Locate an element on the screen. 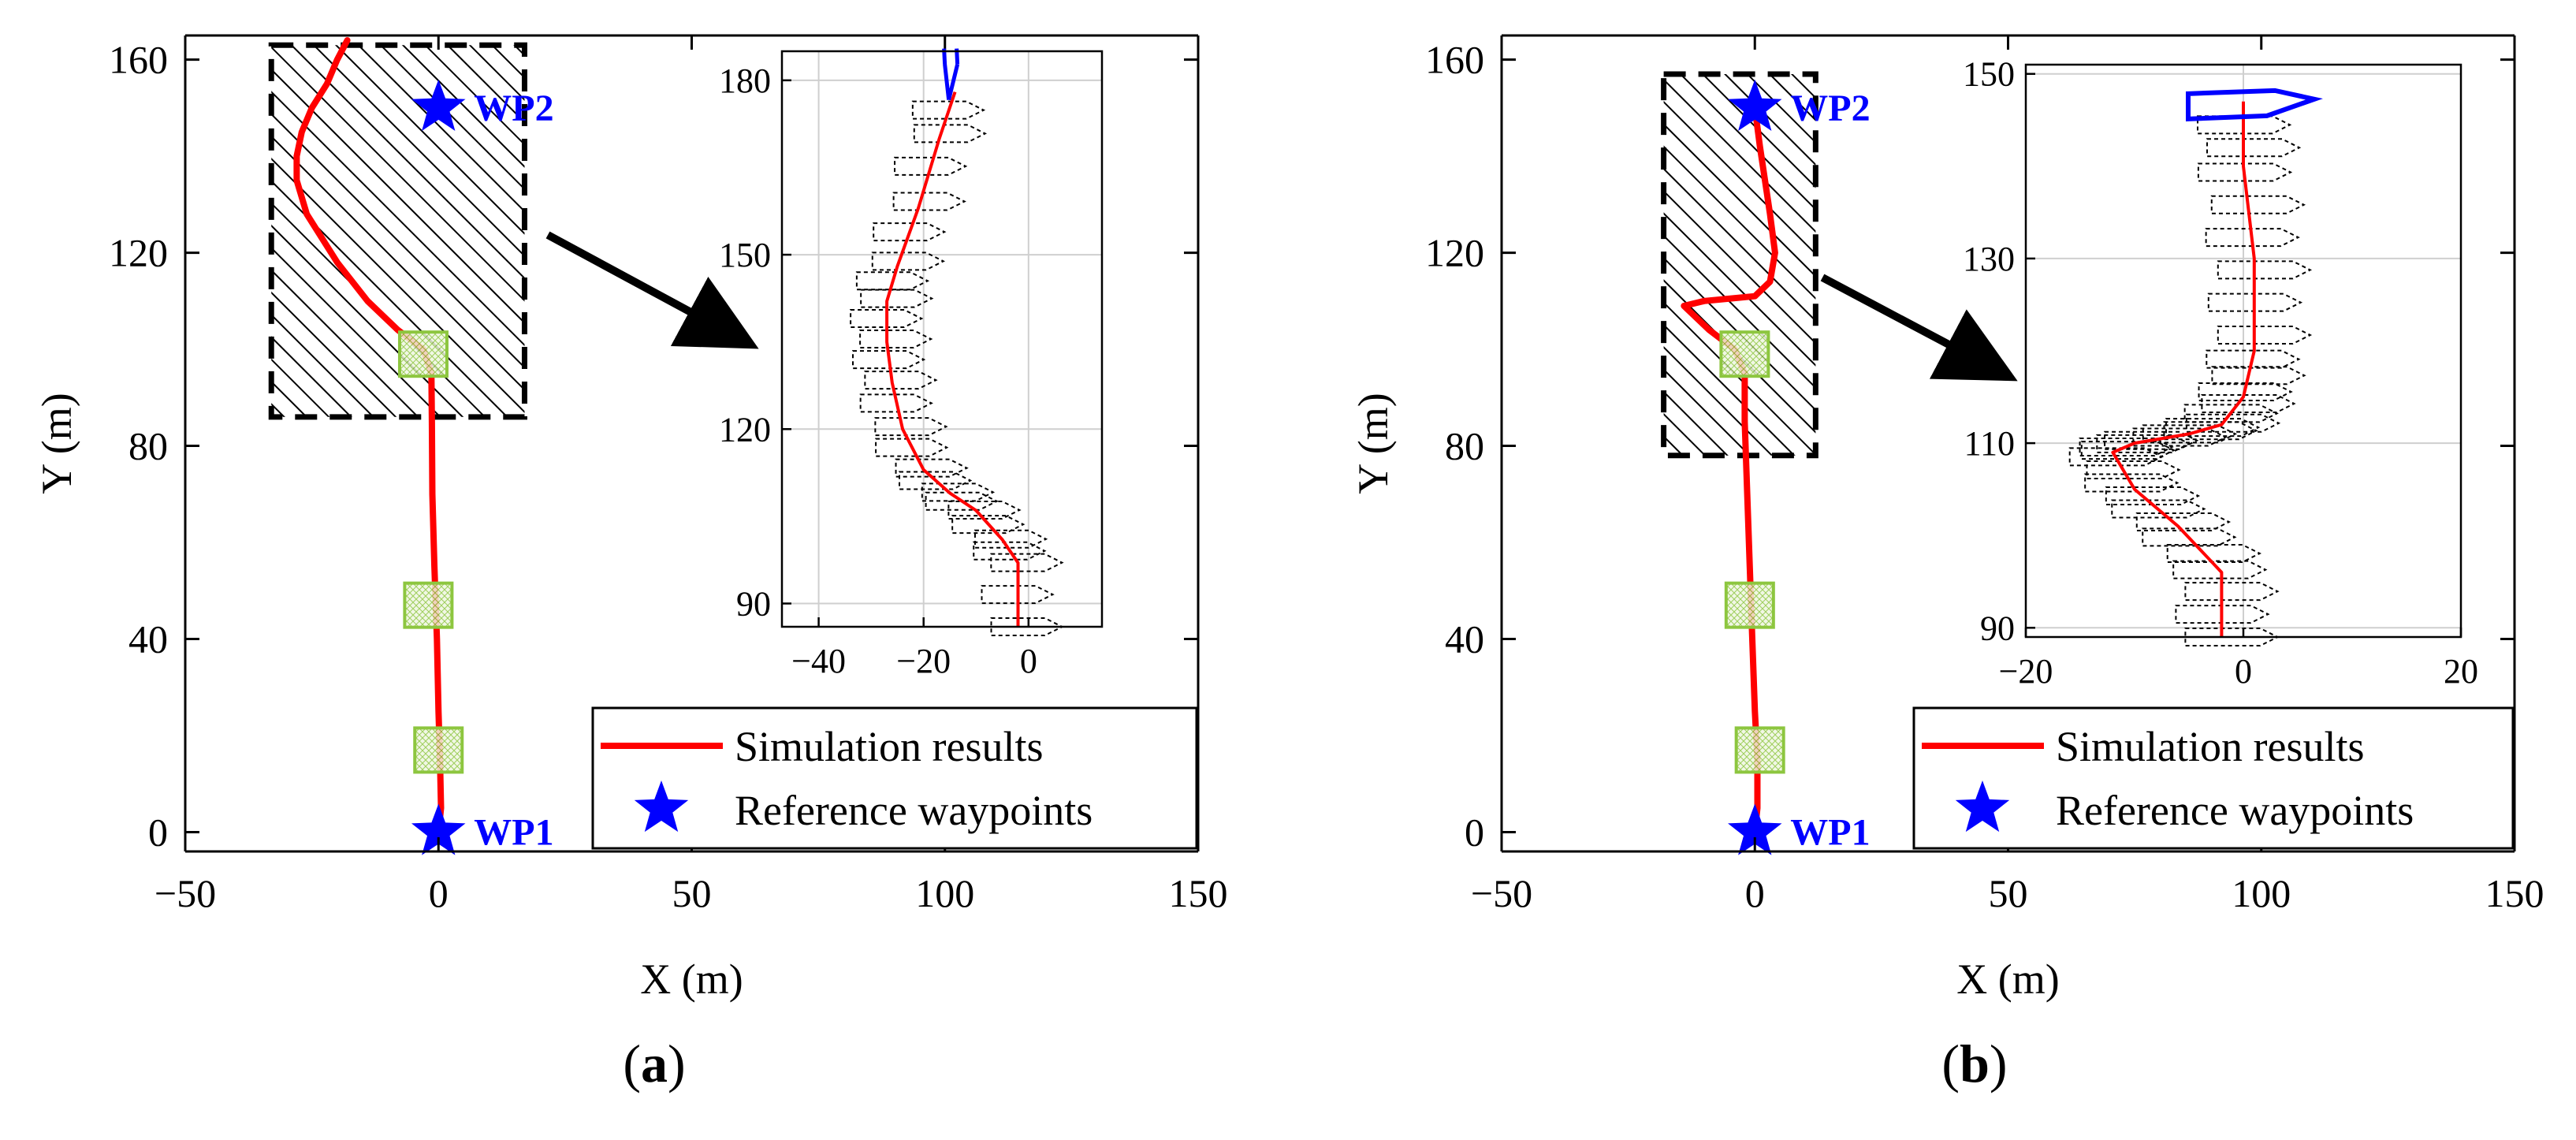 The width and height of the screenshot is (2576, 1140). inset-y-tick-label: 120 is located at coordinates (745, 429).